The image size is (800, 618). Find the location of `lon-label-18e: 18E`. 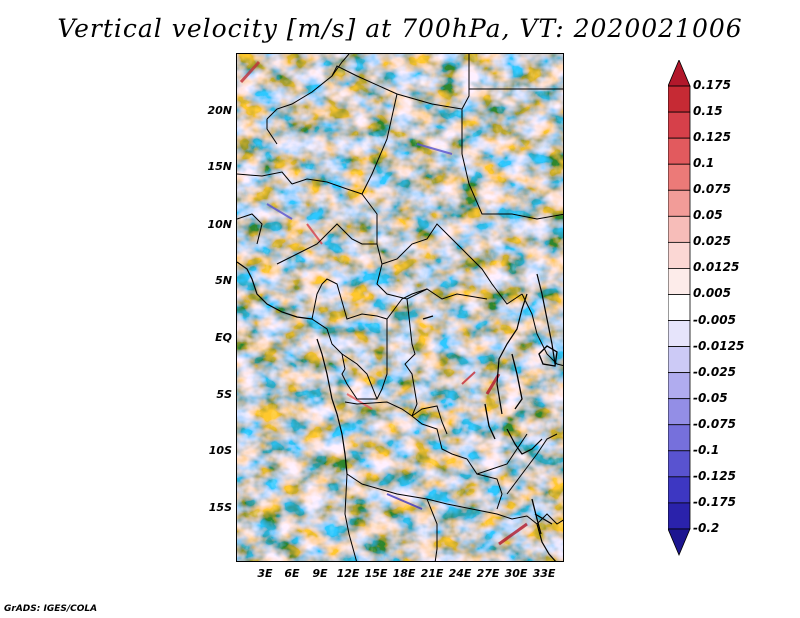

lon-label-18e: 18E is located at coordinates (404, 573).